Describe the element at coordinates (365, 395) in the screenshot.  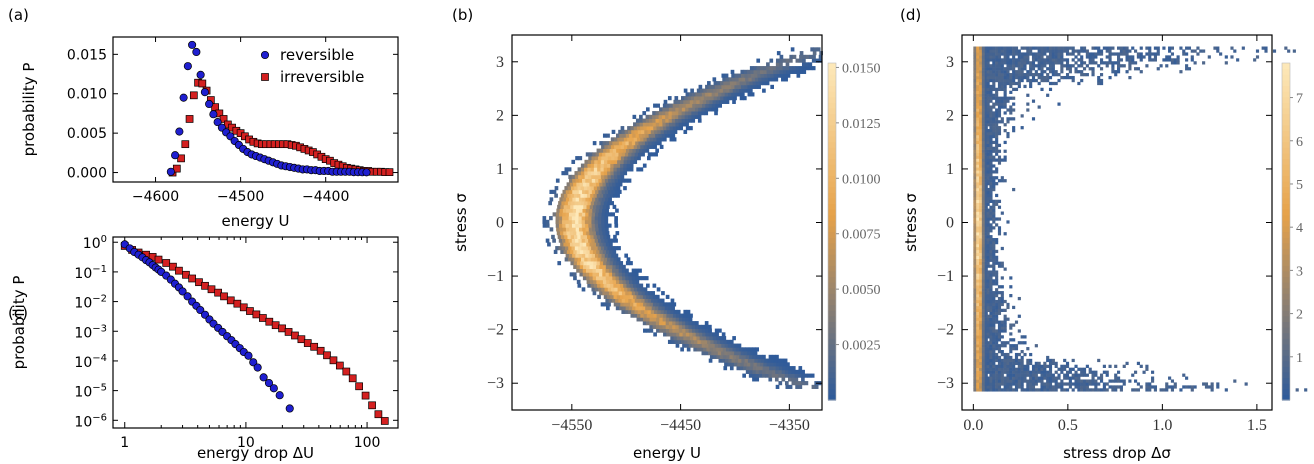
I see `data-point-irreversible` at that location.